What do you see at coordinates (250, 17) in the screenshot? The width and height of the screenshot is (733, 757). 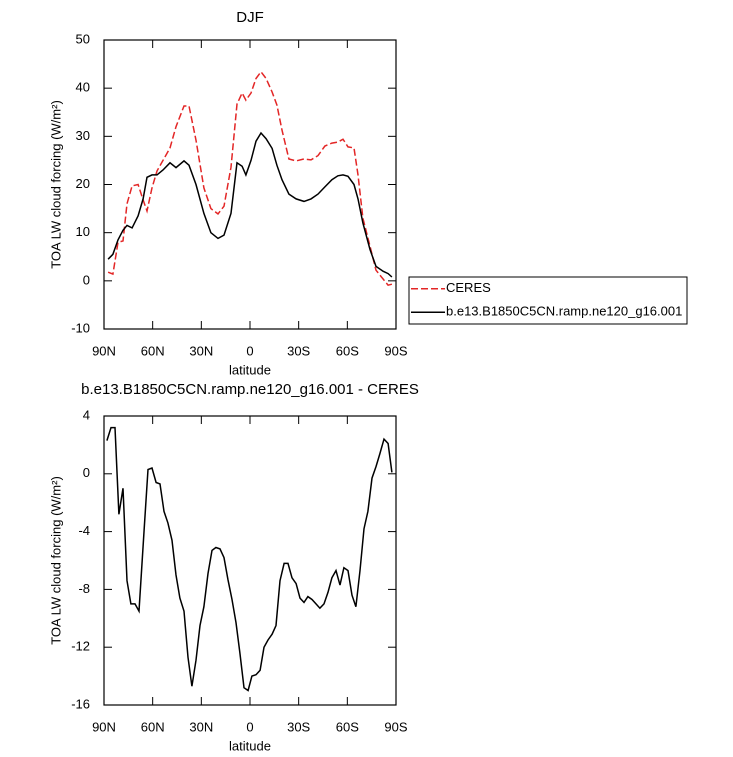 I see `chart-title: DJF` at bounding box center [250, 17].